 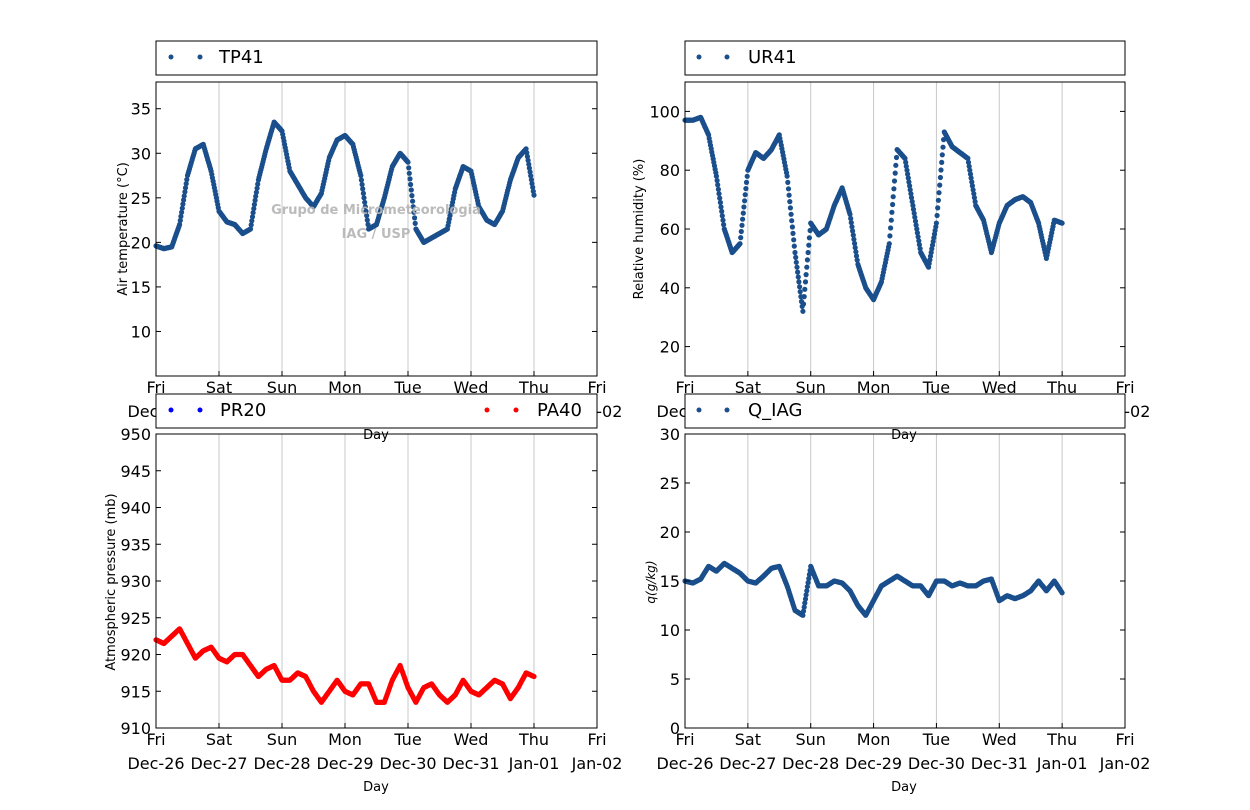 I want to click on y-tick-label: 930, so click(x=135, y=581).